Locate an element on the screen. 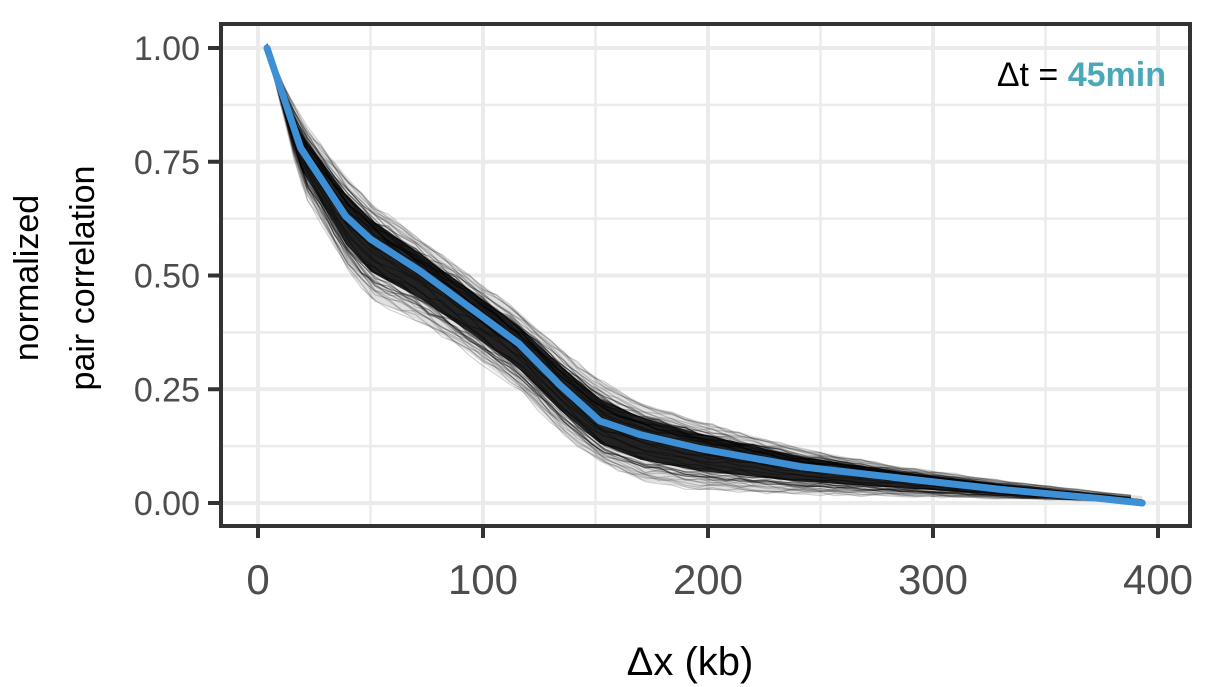 The image size is (1222, 687). y-axis-ticks: 0.00 0.25 0.50 0.75 1.00 is located at coordinates (177, 276).